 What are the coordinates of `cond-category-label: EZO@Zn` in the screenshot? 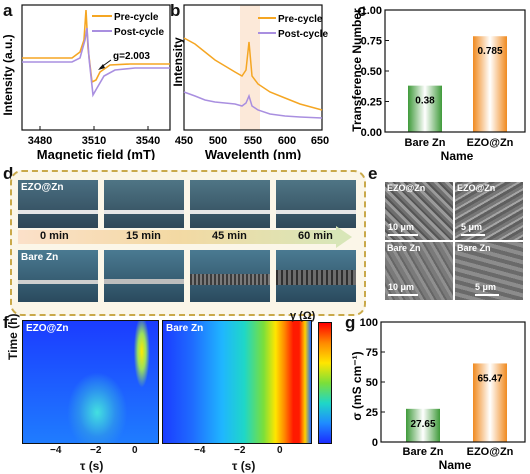 It's located at (490, 452).